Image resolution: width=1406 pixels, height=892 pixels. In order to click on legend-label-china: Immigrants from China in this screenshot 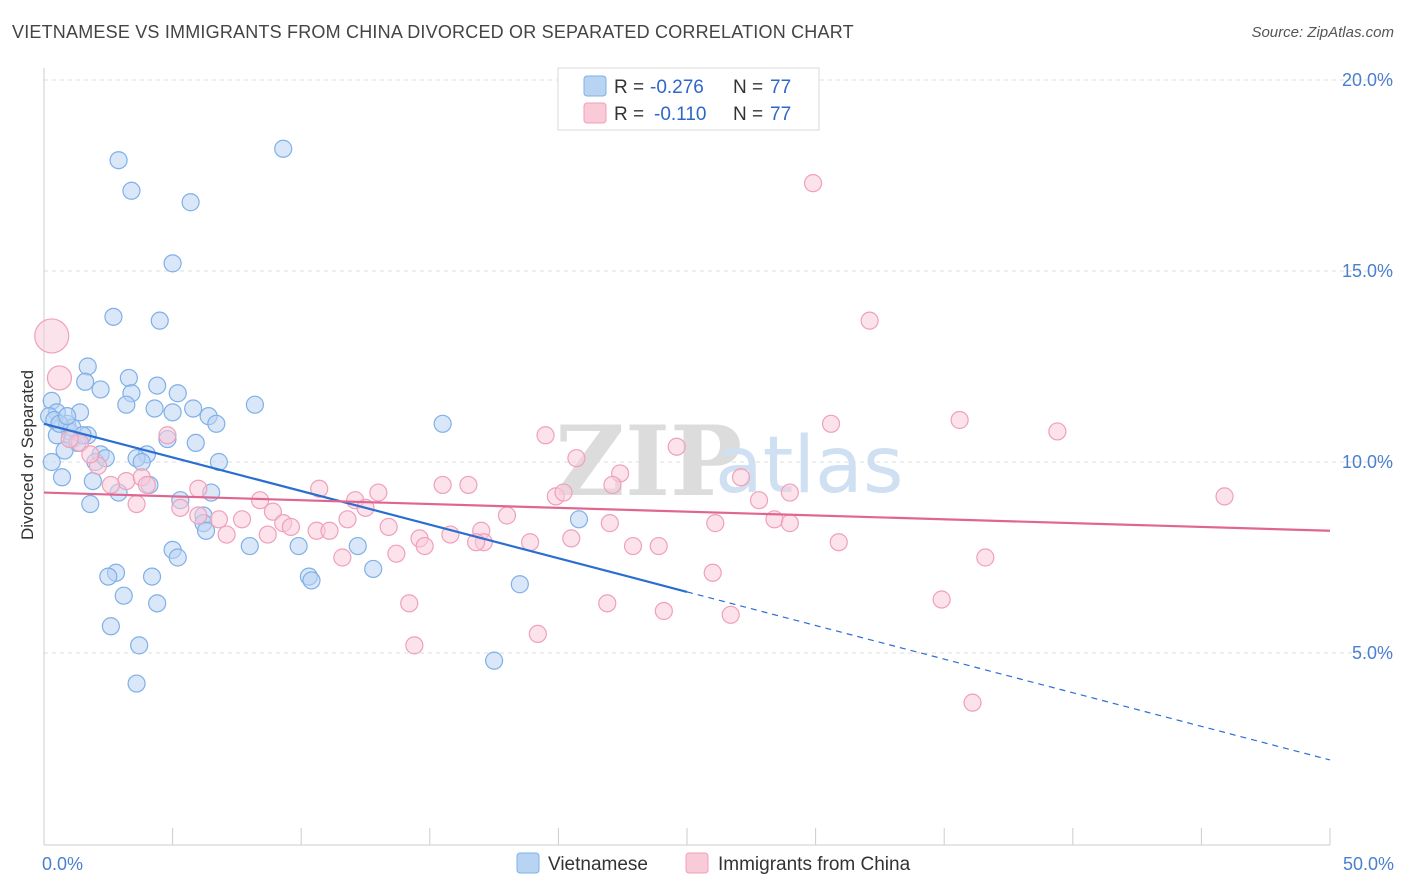, I will do `click(814, 864)`.